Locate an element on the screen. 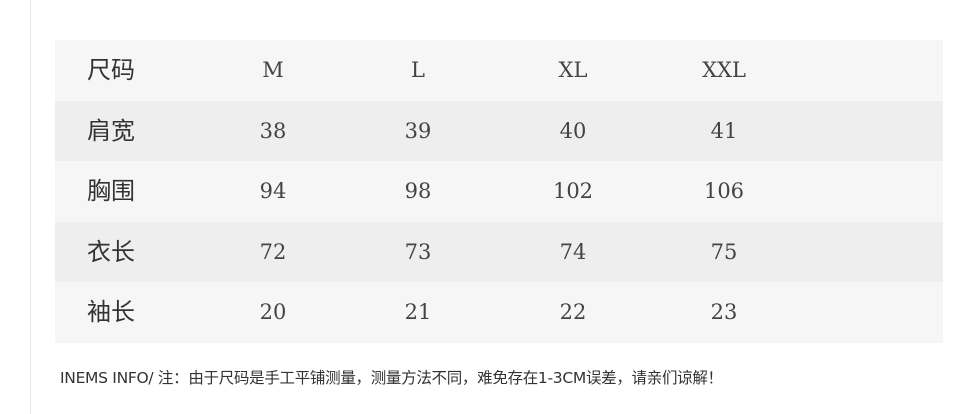 This screenshot has height=414, width=956. table-cell: 41 is located at coordinates (724, 130).